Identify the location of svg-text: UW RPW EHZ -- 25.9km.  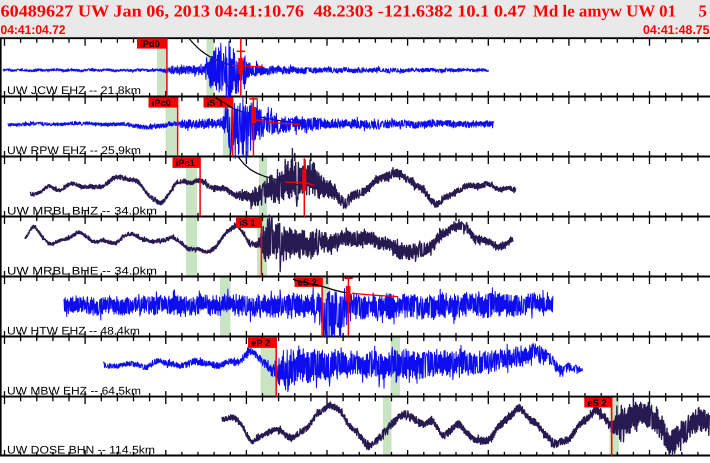
(74, 151).